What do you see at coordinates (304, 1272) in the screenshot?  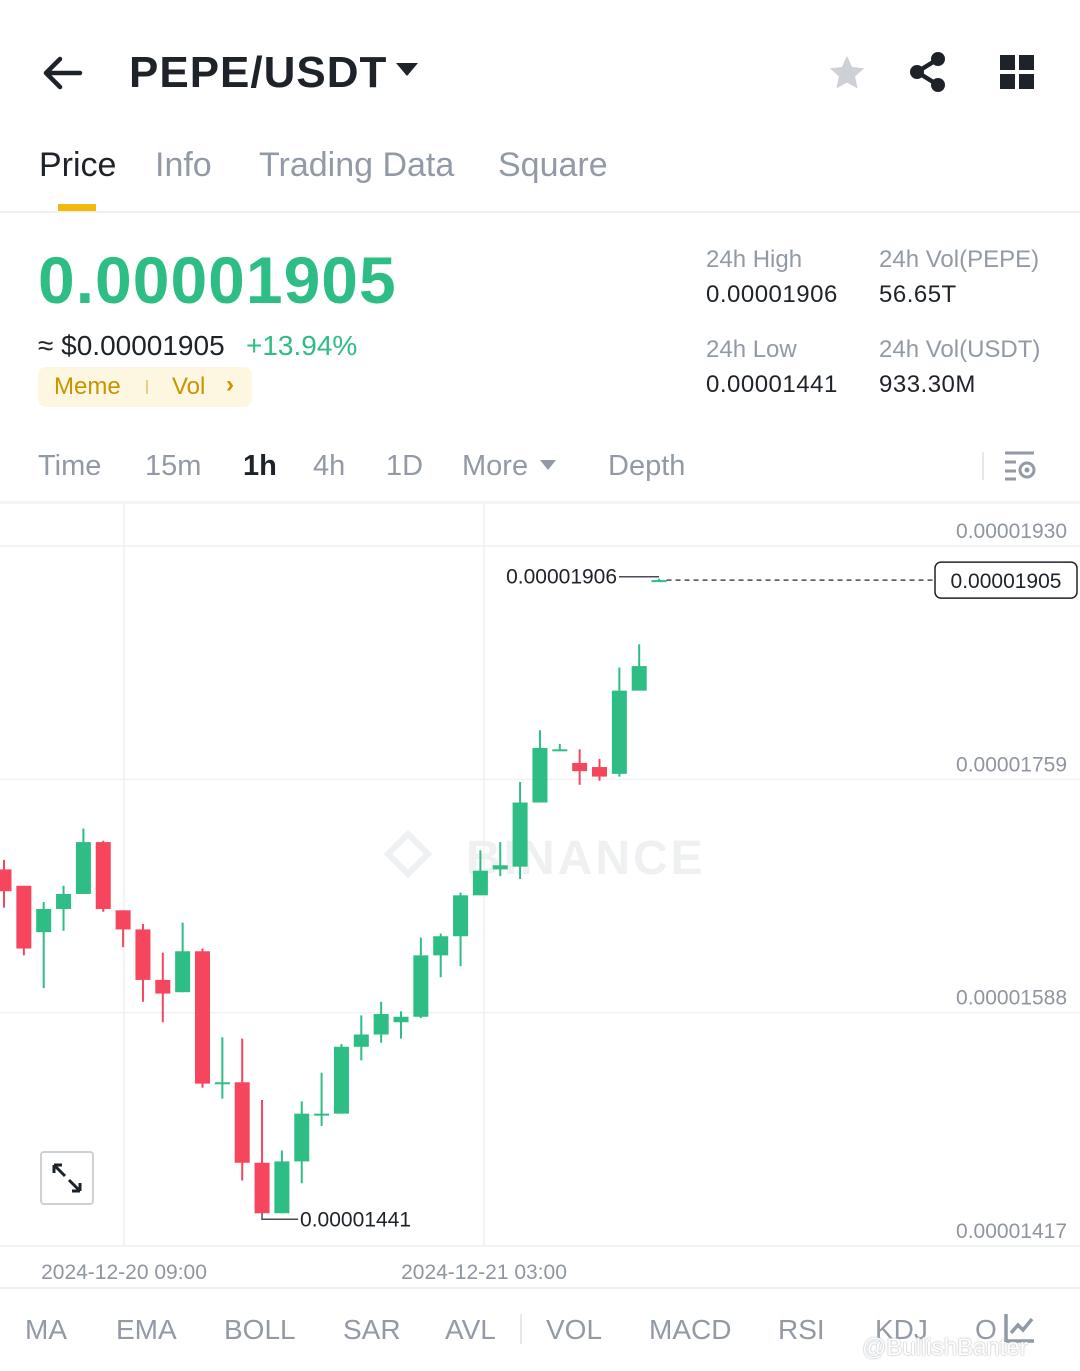 I see `x-axis: 2024-12-20 09:00 2024-12-21 03:00` at bounding box center [304, 1272].